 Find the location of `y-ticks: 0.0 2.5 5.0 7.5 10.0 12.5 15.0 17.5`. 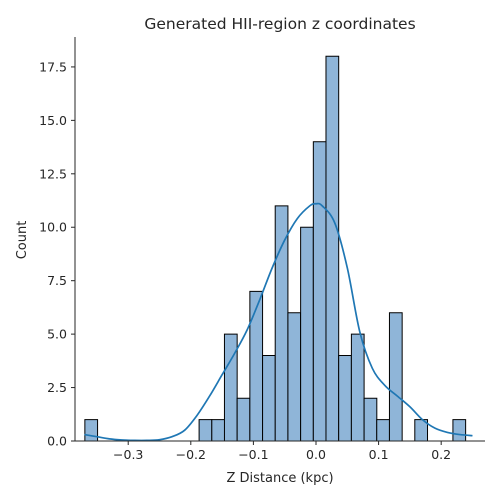

y-ticks: 0.0 2.5 5.0 7.5 10.0 12.5 15.0 17.5 is located at coordinates (57, 254).